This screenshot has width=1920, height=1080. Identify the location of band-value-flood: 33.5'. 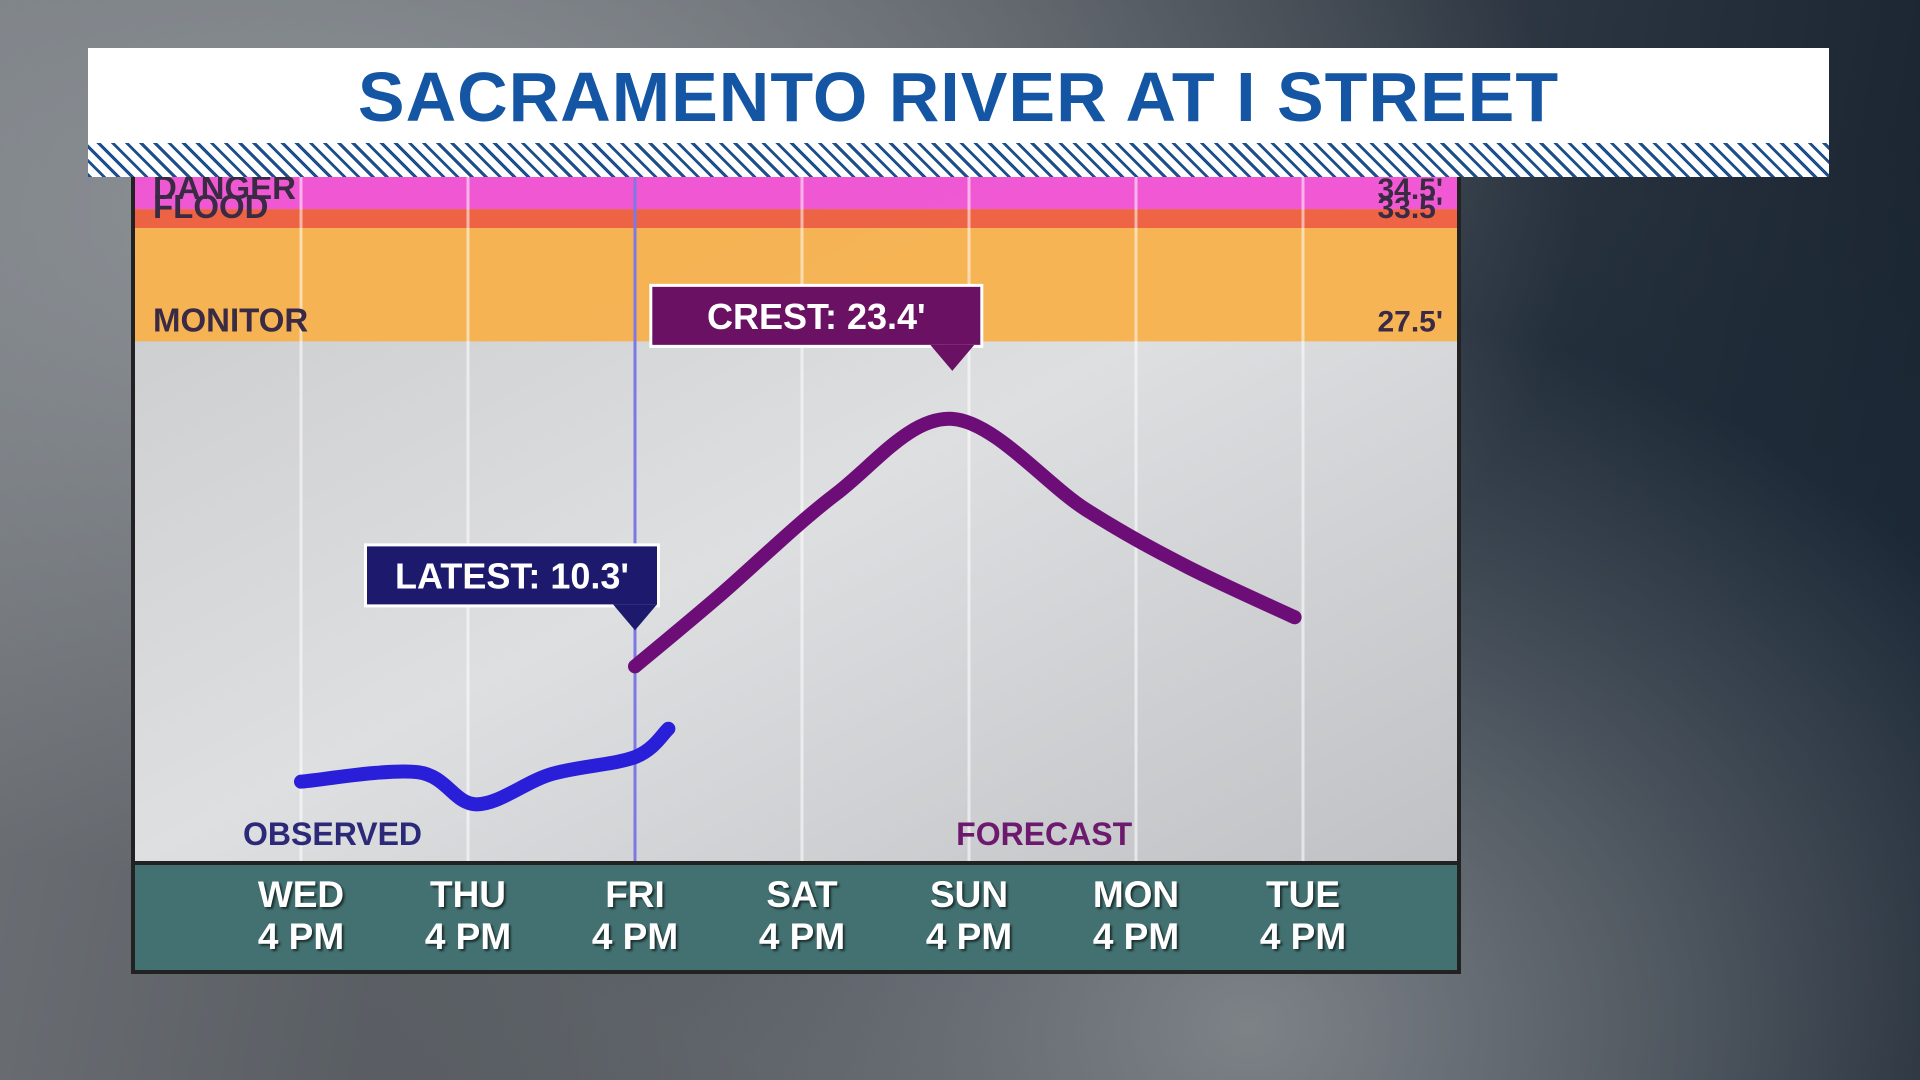
(1410, 208).